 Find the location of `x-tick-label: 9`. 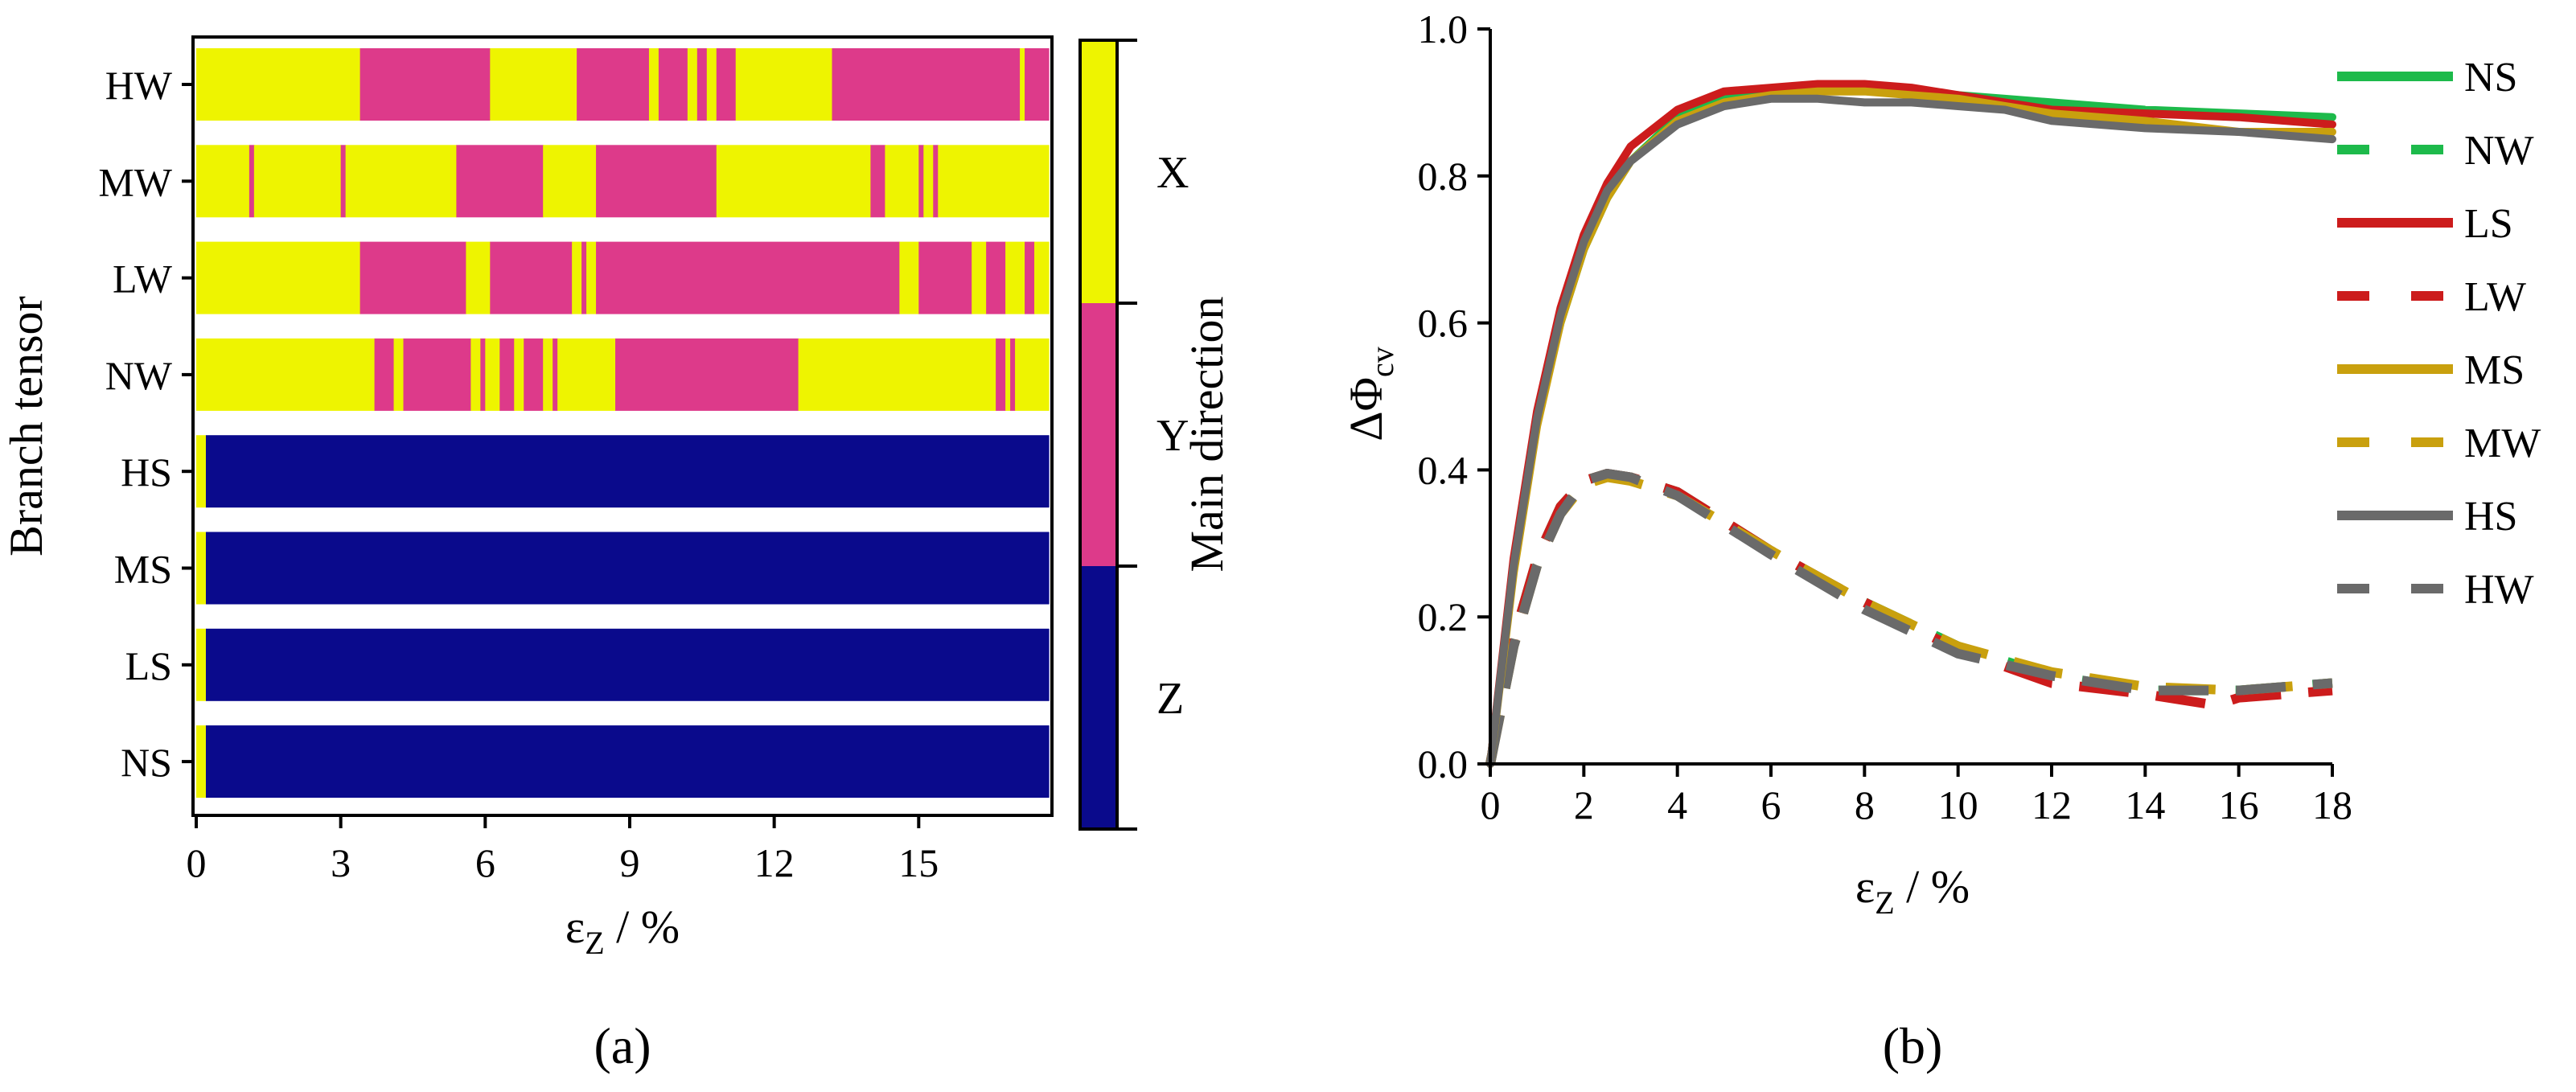

x-tick-label: 9 is located at coordinates (629, 862).